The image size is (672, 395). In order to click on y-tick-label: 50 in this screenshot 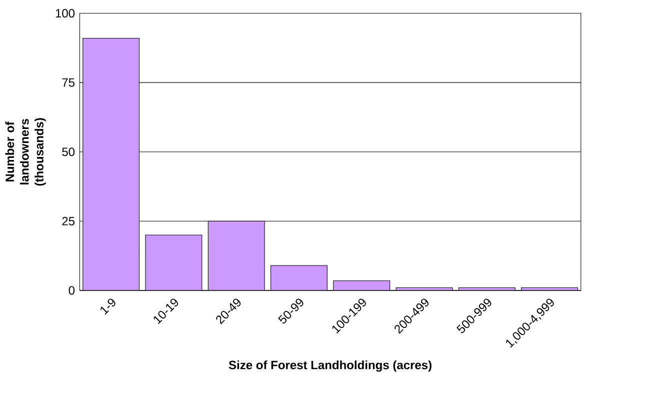, I will do `click(68, 152)`.